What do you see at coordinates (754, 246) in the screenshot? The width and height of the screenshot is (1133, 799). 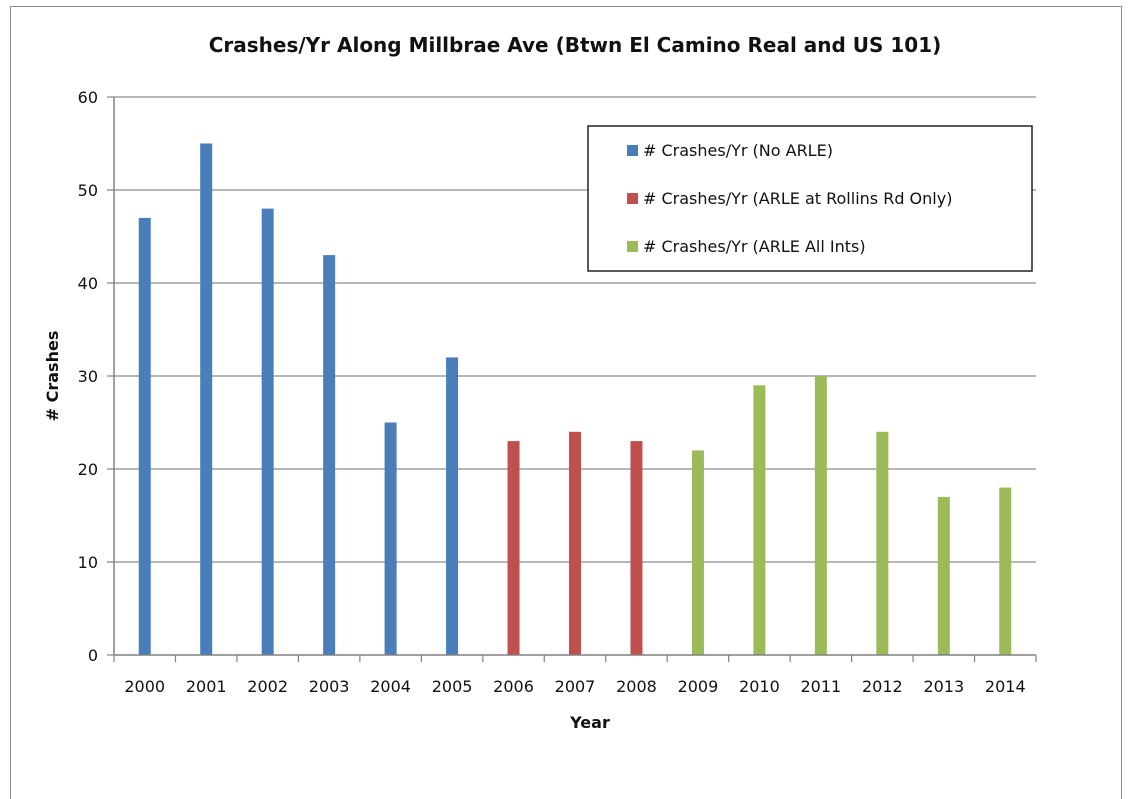 I see `legend-label: # Crashes/Yr (ARLE All Ints)` at bounding box center [754, 246].